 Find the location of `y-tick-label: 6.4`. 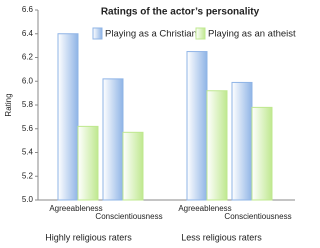

y-tick-label: 6.4 is located at coordinates (28, 33).